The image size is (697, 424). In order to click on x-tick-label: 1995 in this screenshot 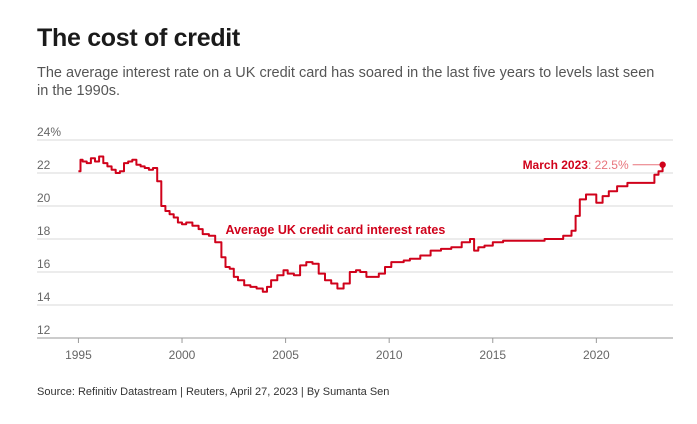, I will do `click(78, 355)`.